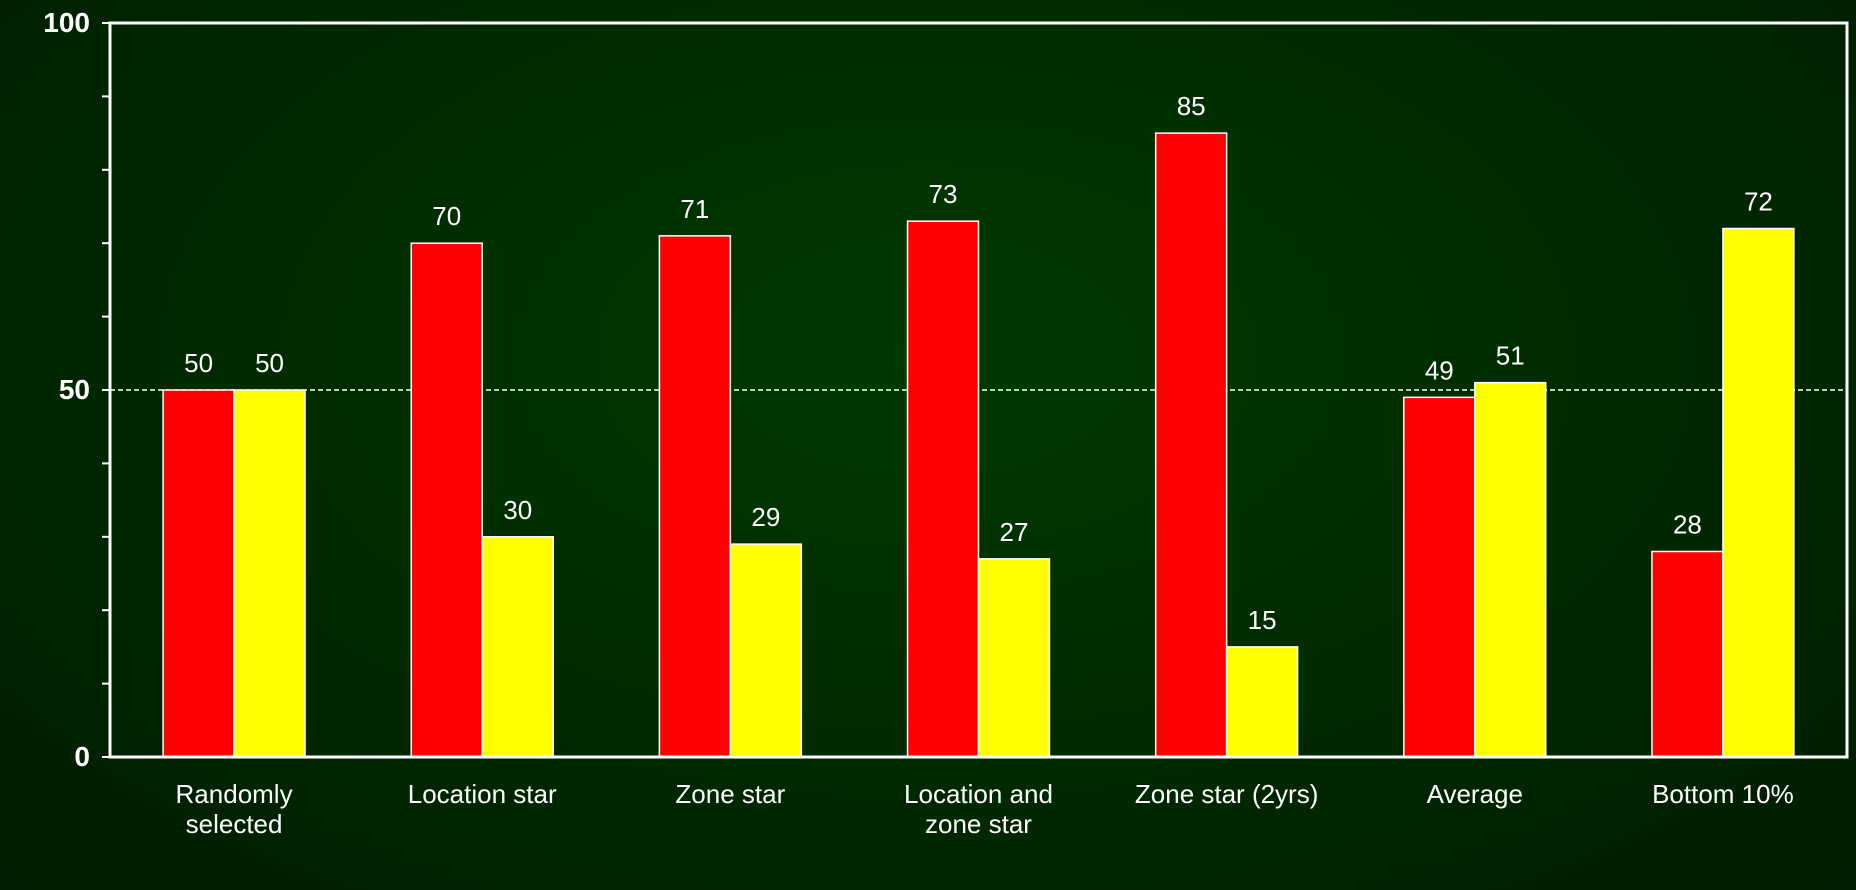 Image resolution: width=1856 pixels, height=890 pixels. What do you see at coordinates (482, 794) in the screenshot?
I see `x-tick-label: Location star` at bounding box center [482, 794].